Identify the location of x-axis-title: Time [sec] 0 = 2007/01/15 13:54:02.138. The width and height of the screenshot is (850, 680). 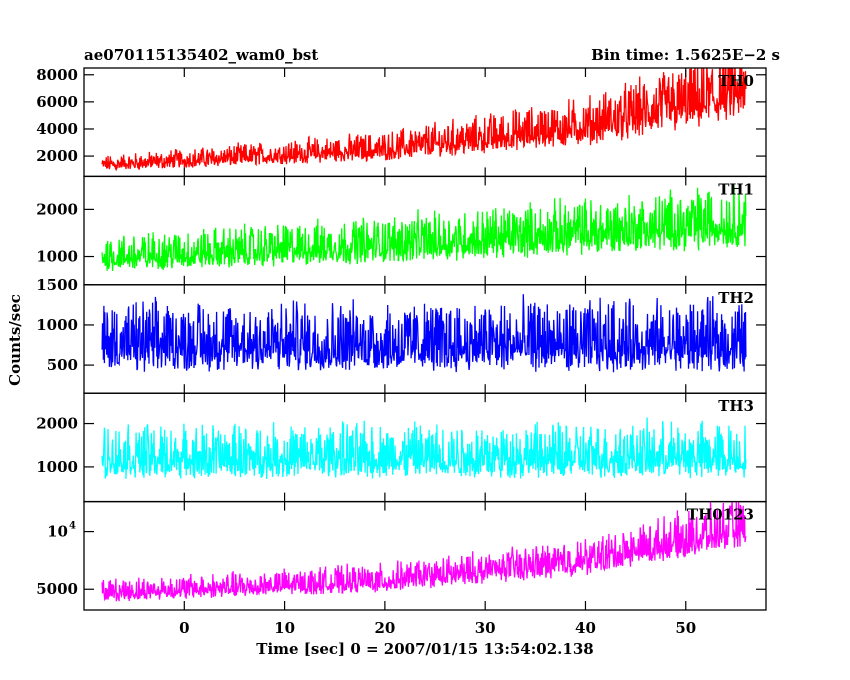
(424, 649).